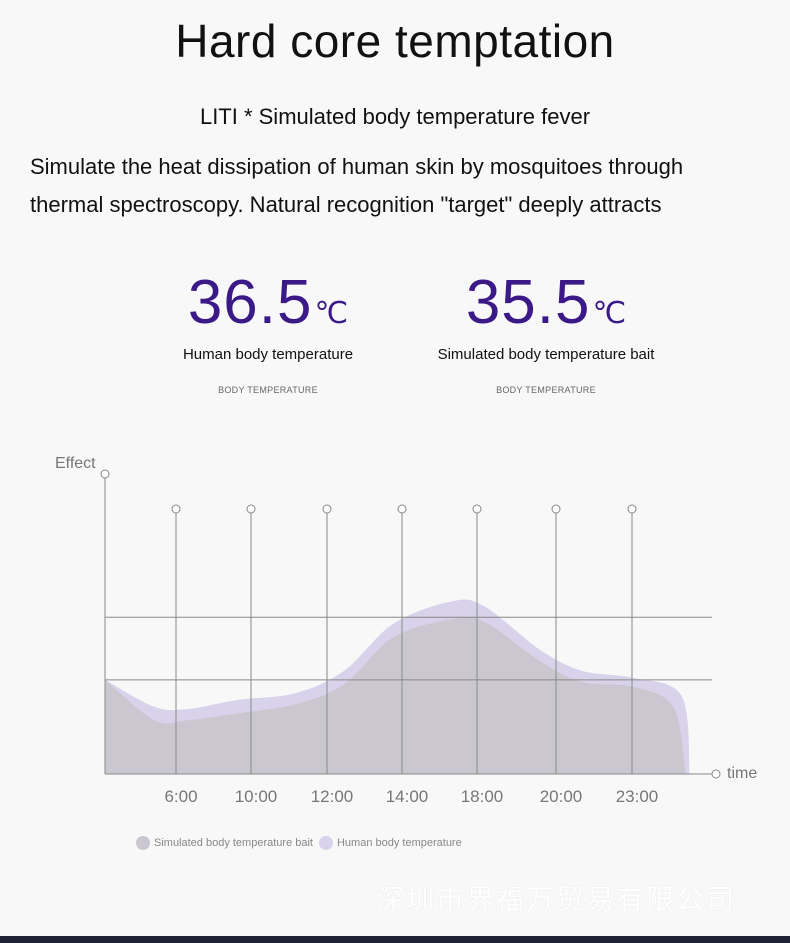  I want to click on x-tick-label: 23:00, so click(637, 796).